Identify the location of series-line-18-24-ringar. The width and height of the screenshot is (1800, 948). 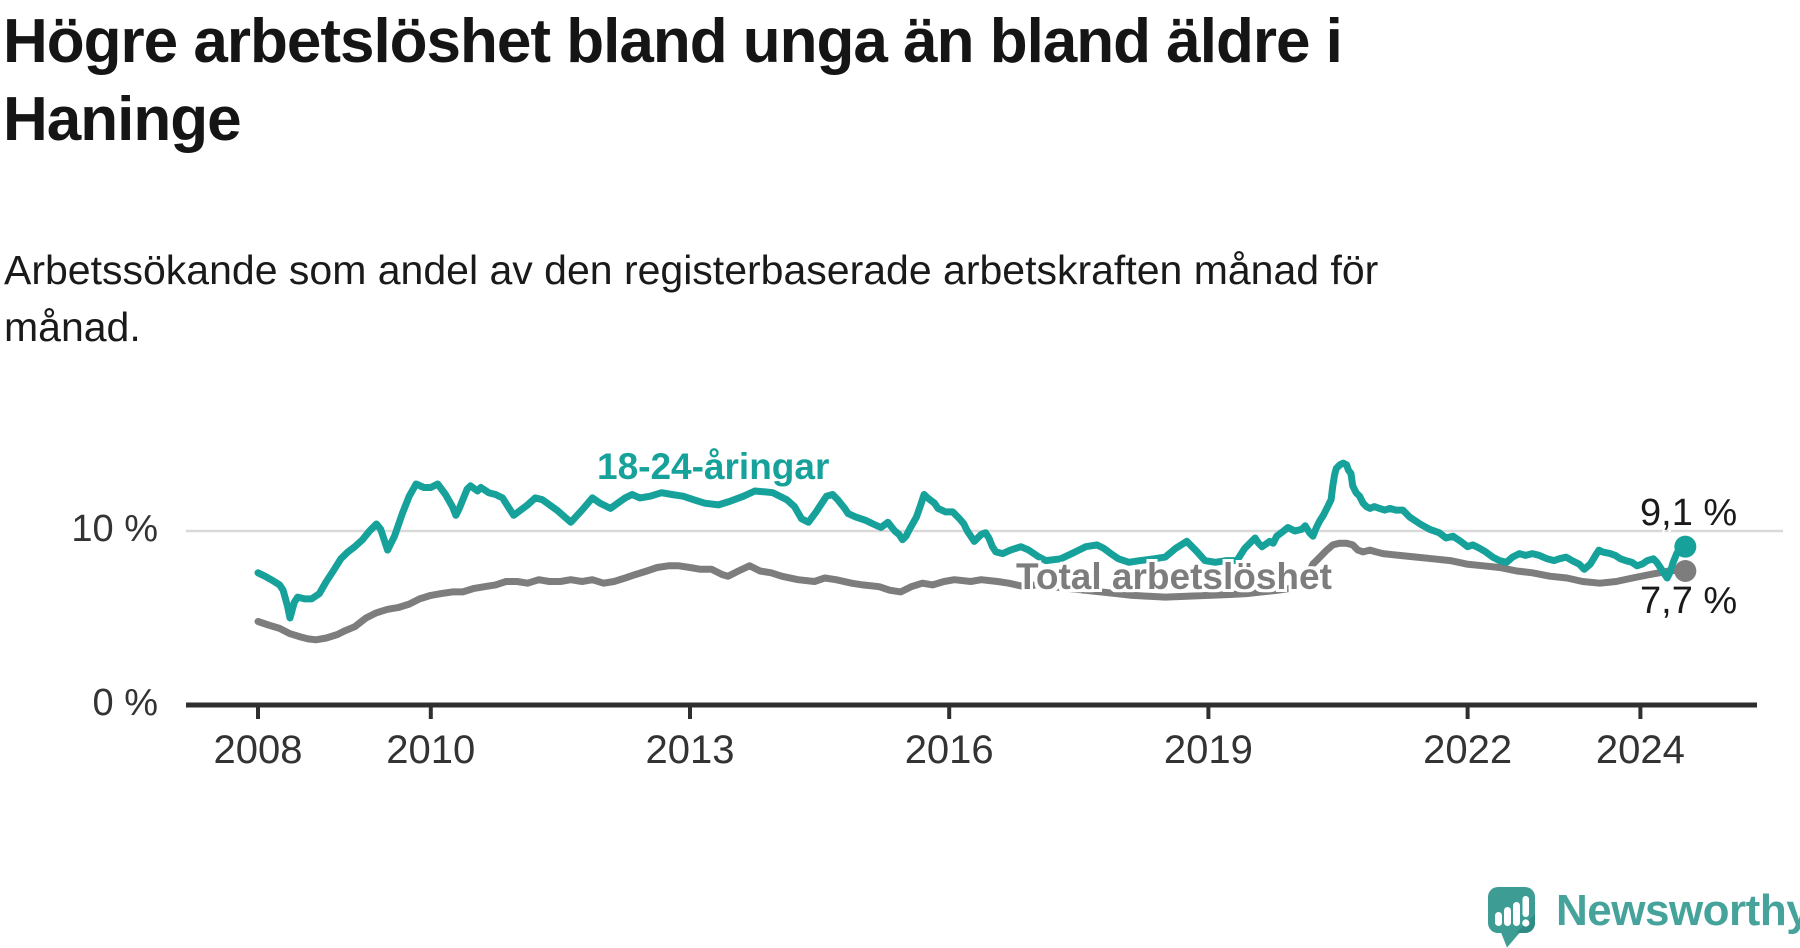
(971, 540).